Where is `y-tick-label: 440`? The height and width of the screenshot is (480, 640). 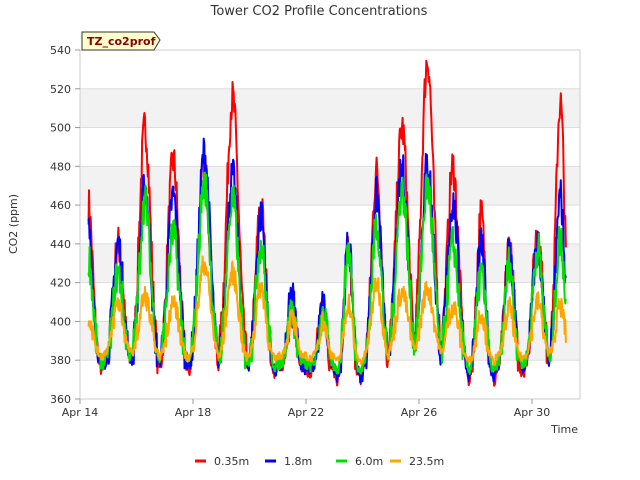
y-tick-label: 440 is located at coordinates (60, 244).